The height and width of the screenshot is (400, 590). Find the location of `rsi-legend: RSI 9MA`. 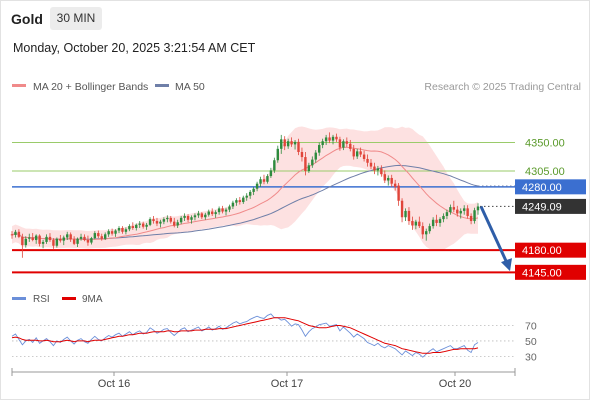

rsi-legend: RSI 9MA is located at coordinates (57, 299).